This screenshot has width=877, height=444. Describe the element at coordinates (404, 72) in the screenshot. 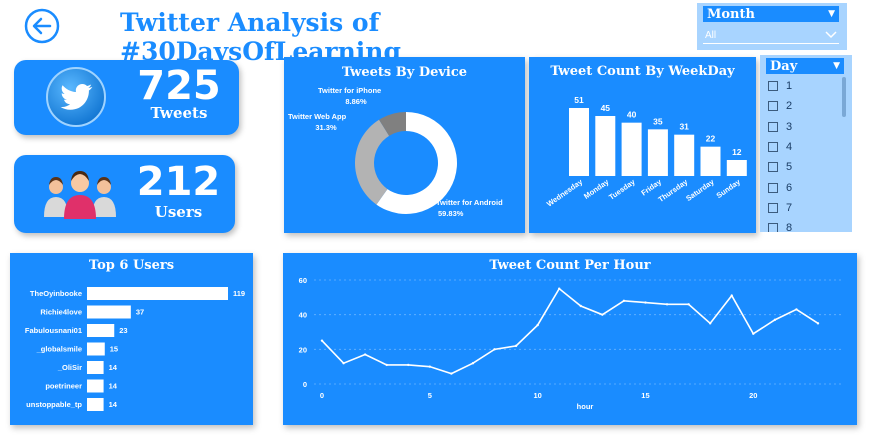

I see `device-chart-title: Tweets By Device` at that location.